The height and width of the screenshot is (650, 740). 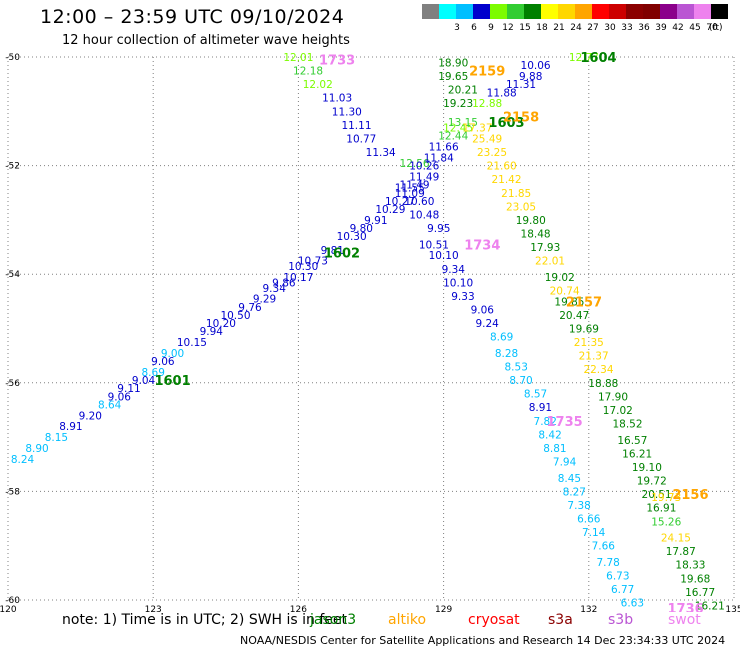 I want to click on data-point-label: 9.76, so click(x=250, y=308).